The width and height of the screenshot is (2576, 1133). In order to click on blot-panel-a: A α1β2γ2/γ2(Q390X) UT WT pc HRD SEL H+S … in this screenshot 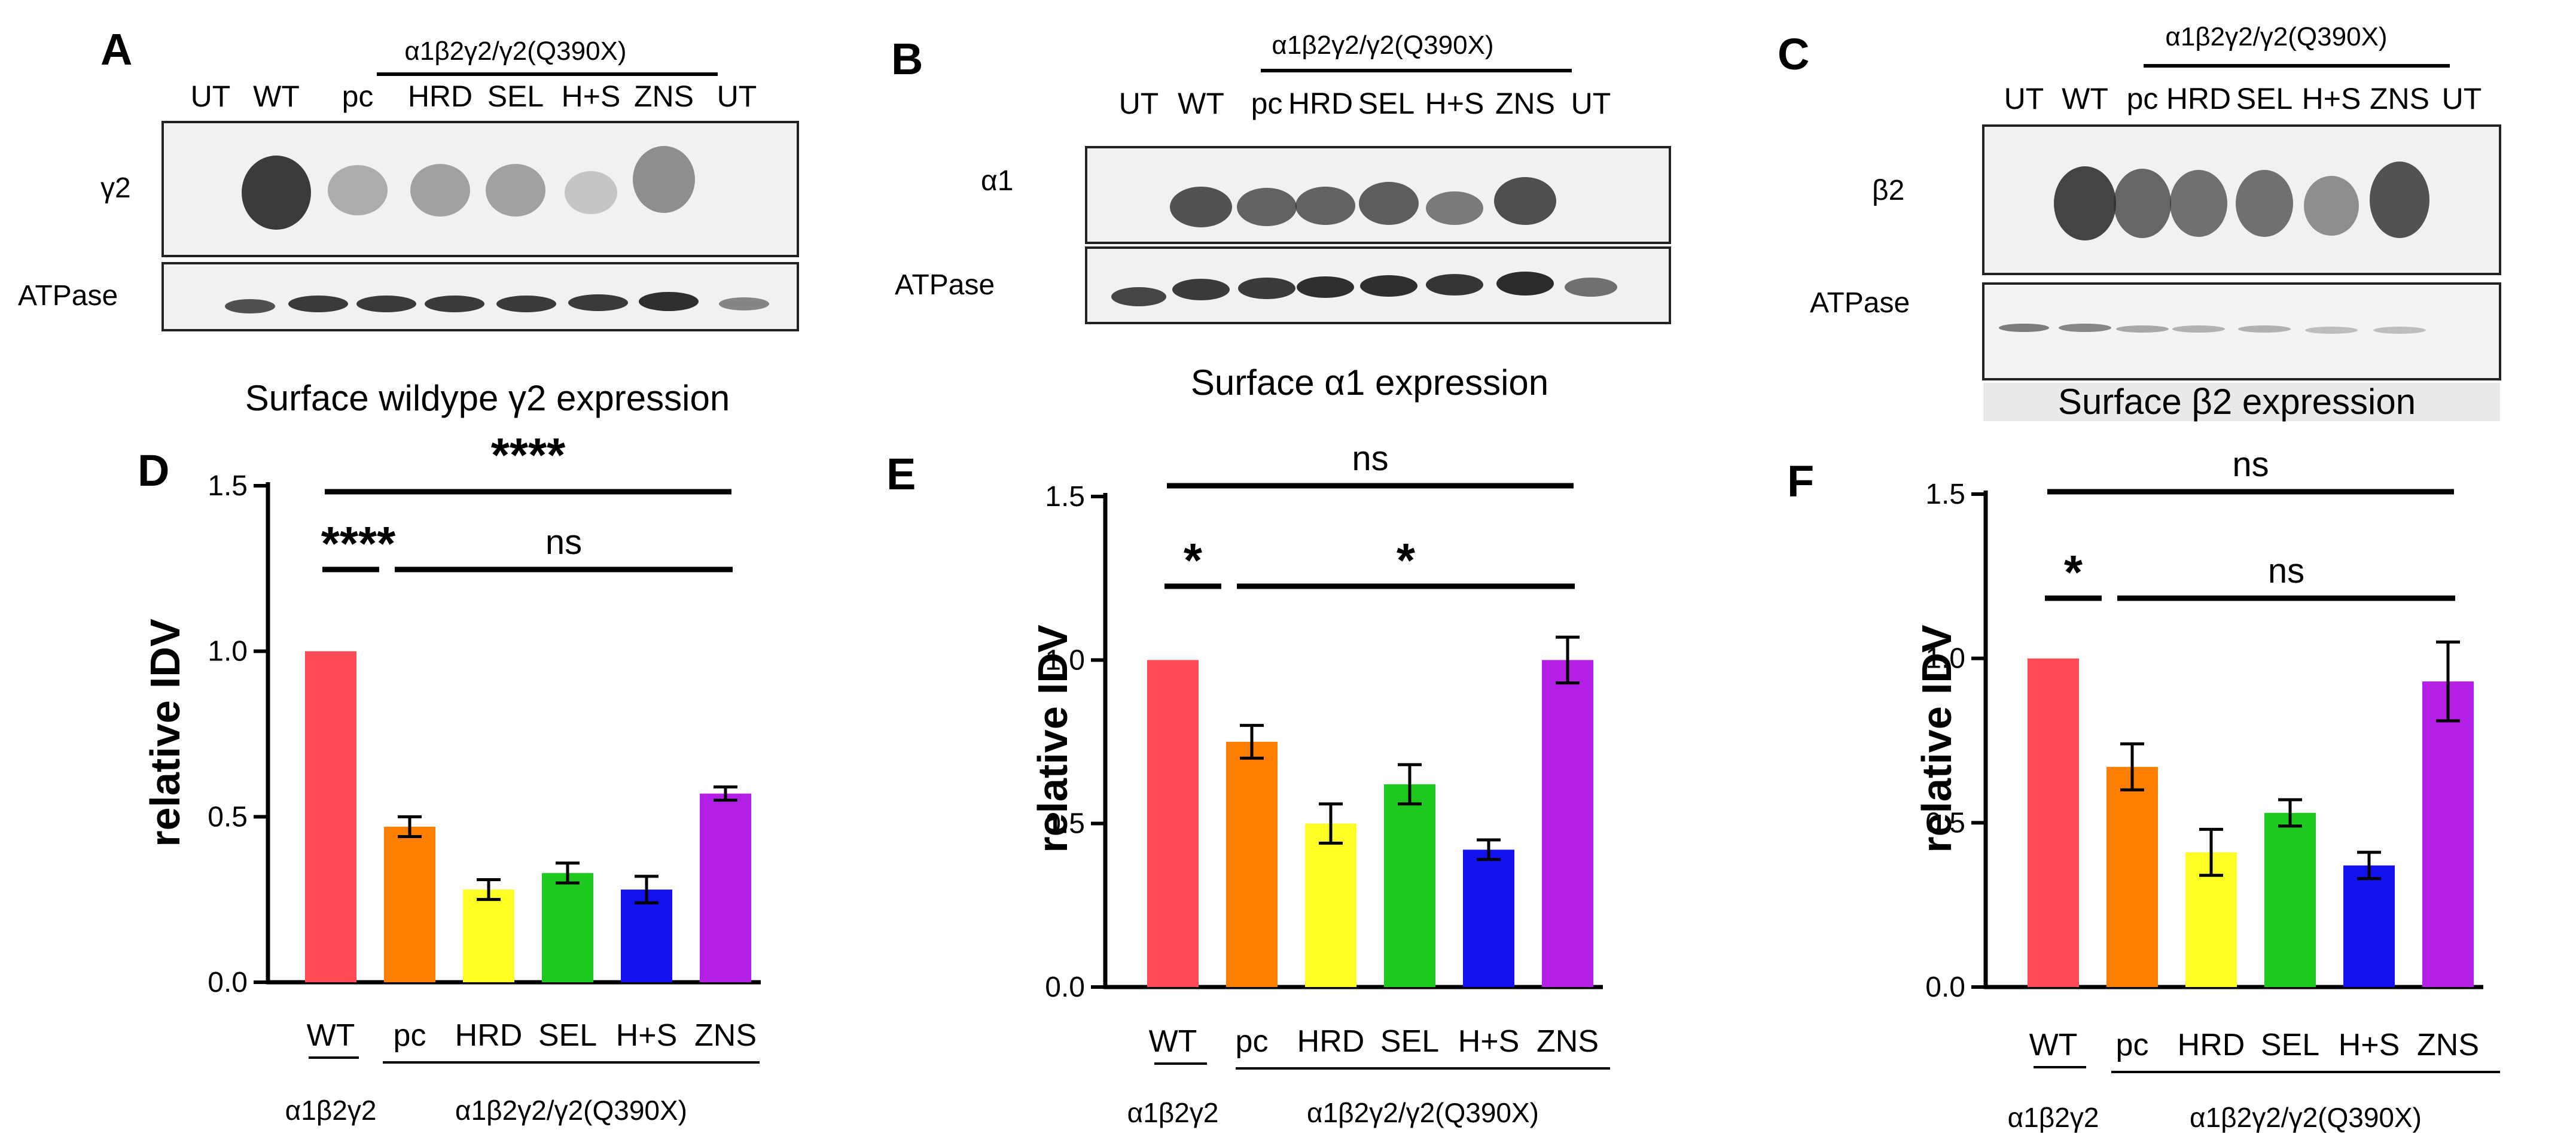, I will do `click(409, 221)`.